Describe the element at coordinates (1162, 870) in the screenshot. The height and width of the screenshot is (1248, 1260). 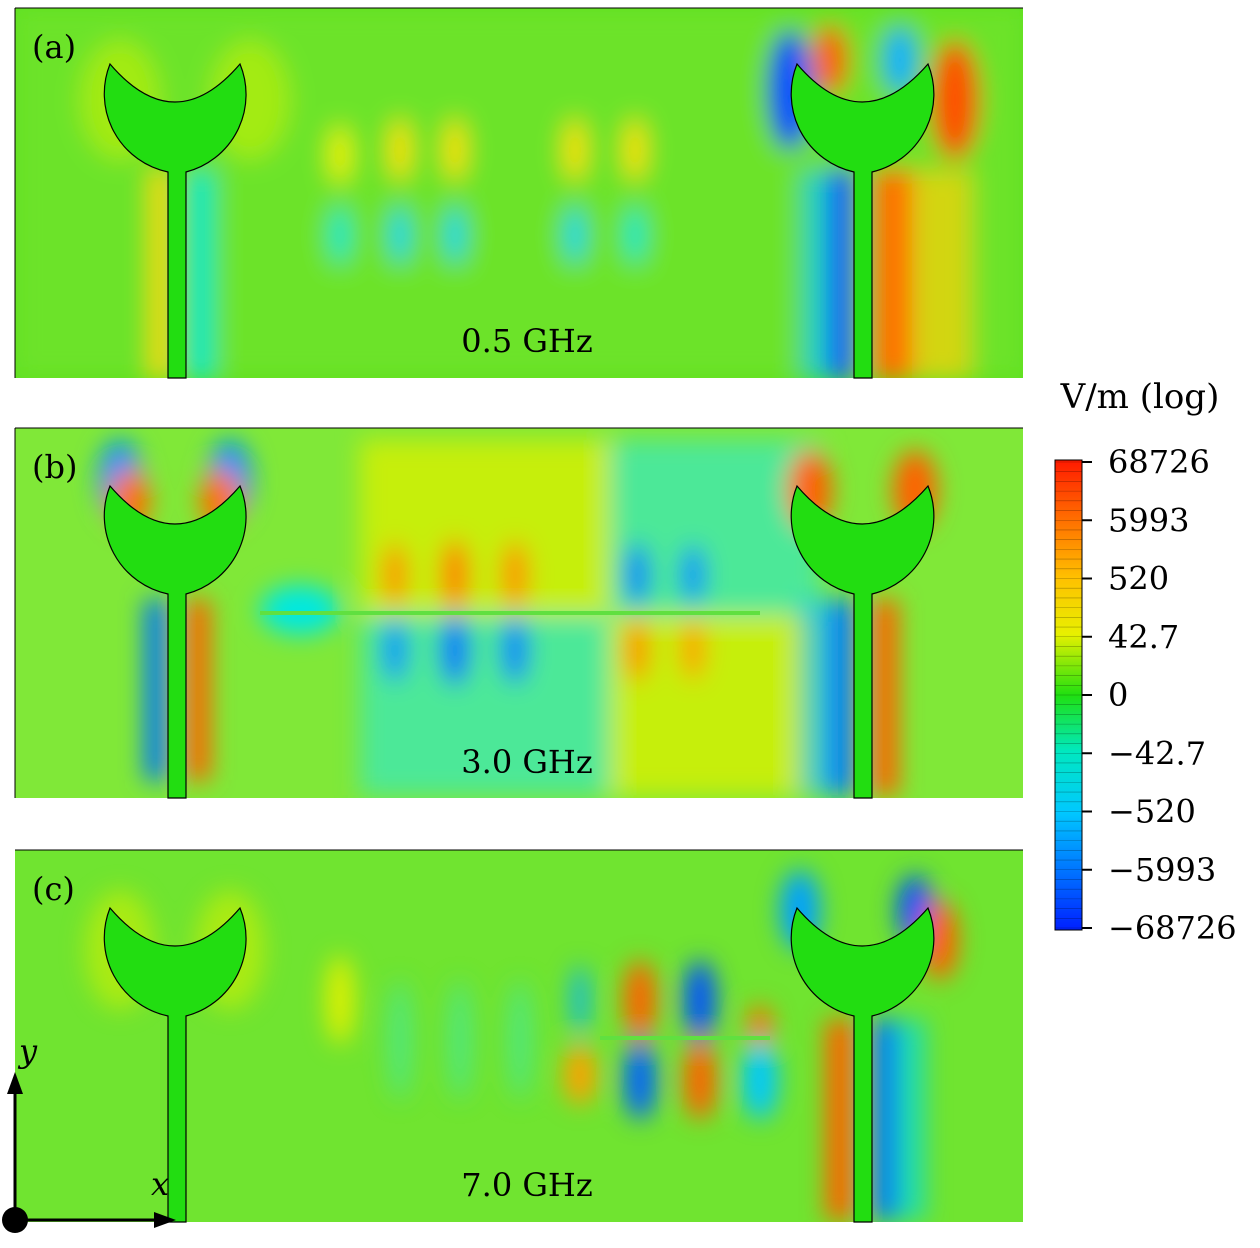
I see `colorbar-tick-label: −5993` at that location.